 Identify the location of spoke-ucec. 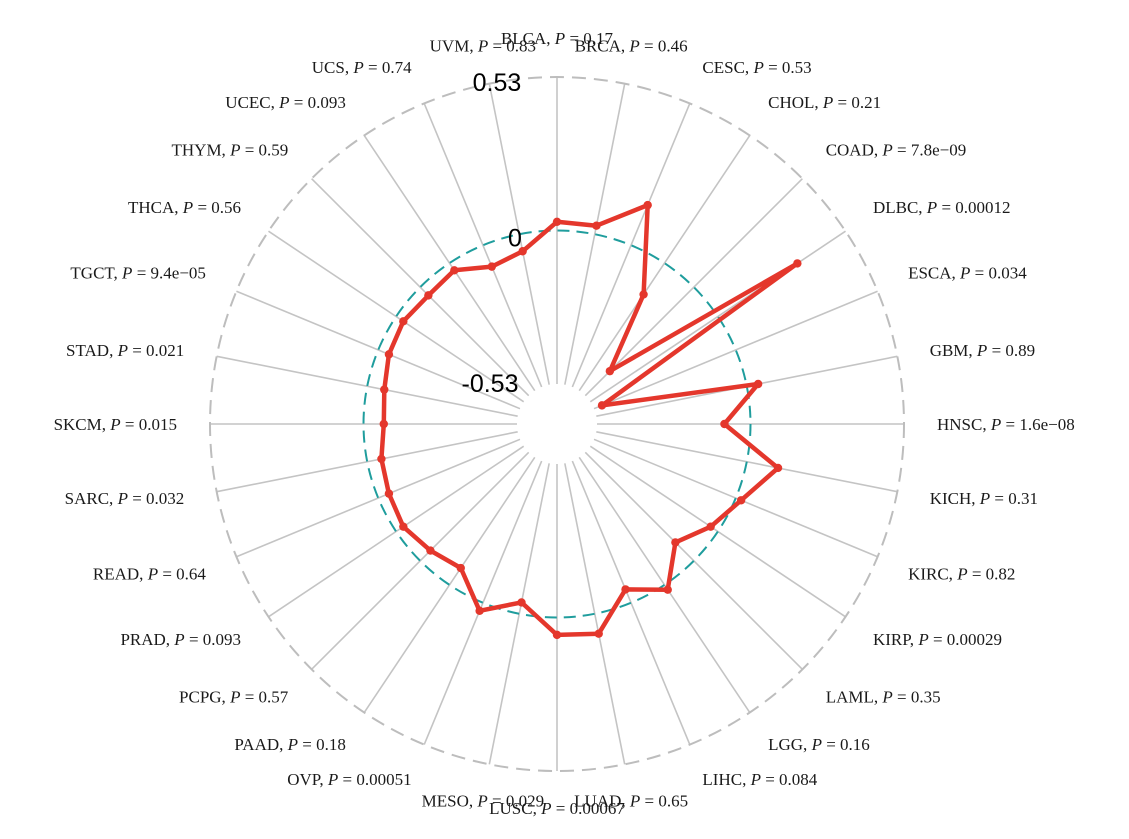
(449, 263).